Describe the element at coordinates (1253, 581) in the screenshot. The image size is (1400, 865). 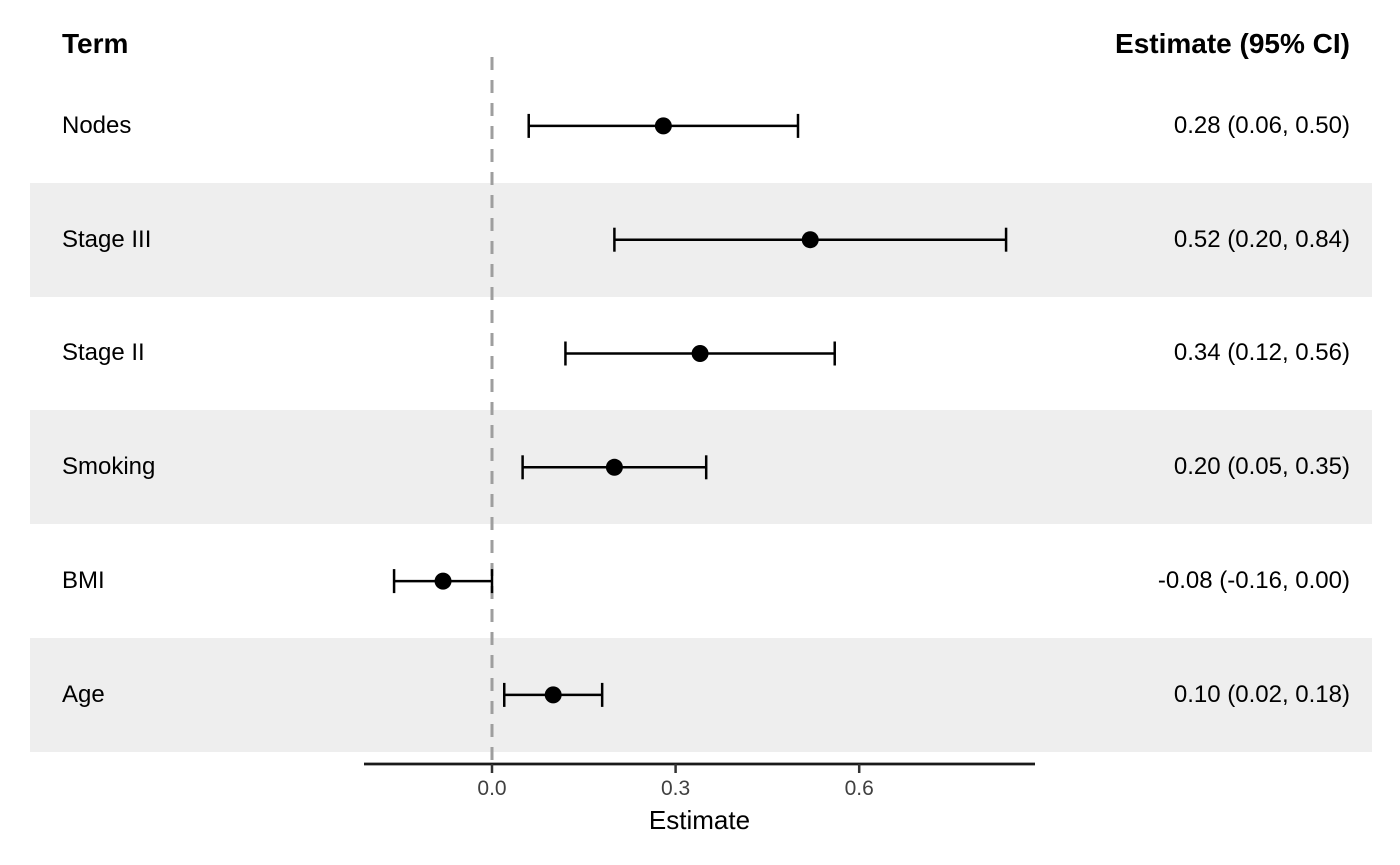
I see `estimate-ci-label: -0.08 (-0.16, 0.00)` at that location.